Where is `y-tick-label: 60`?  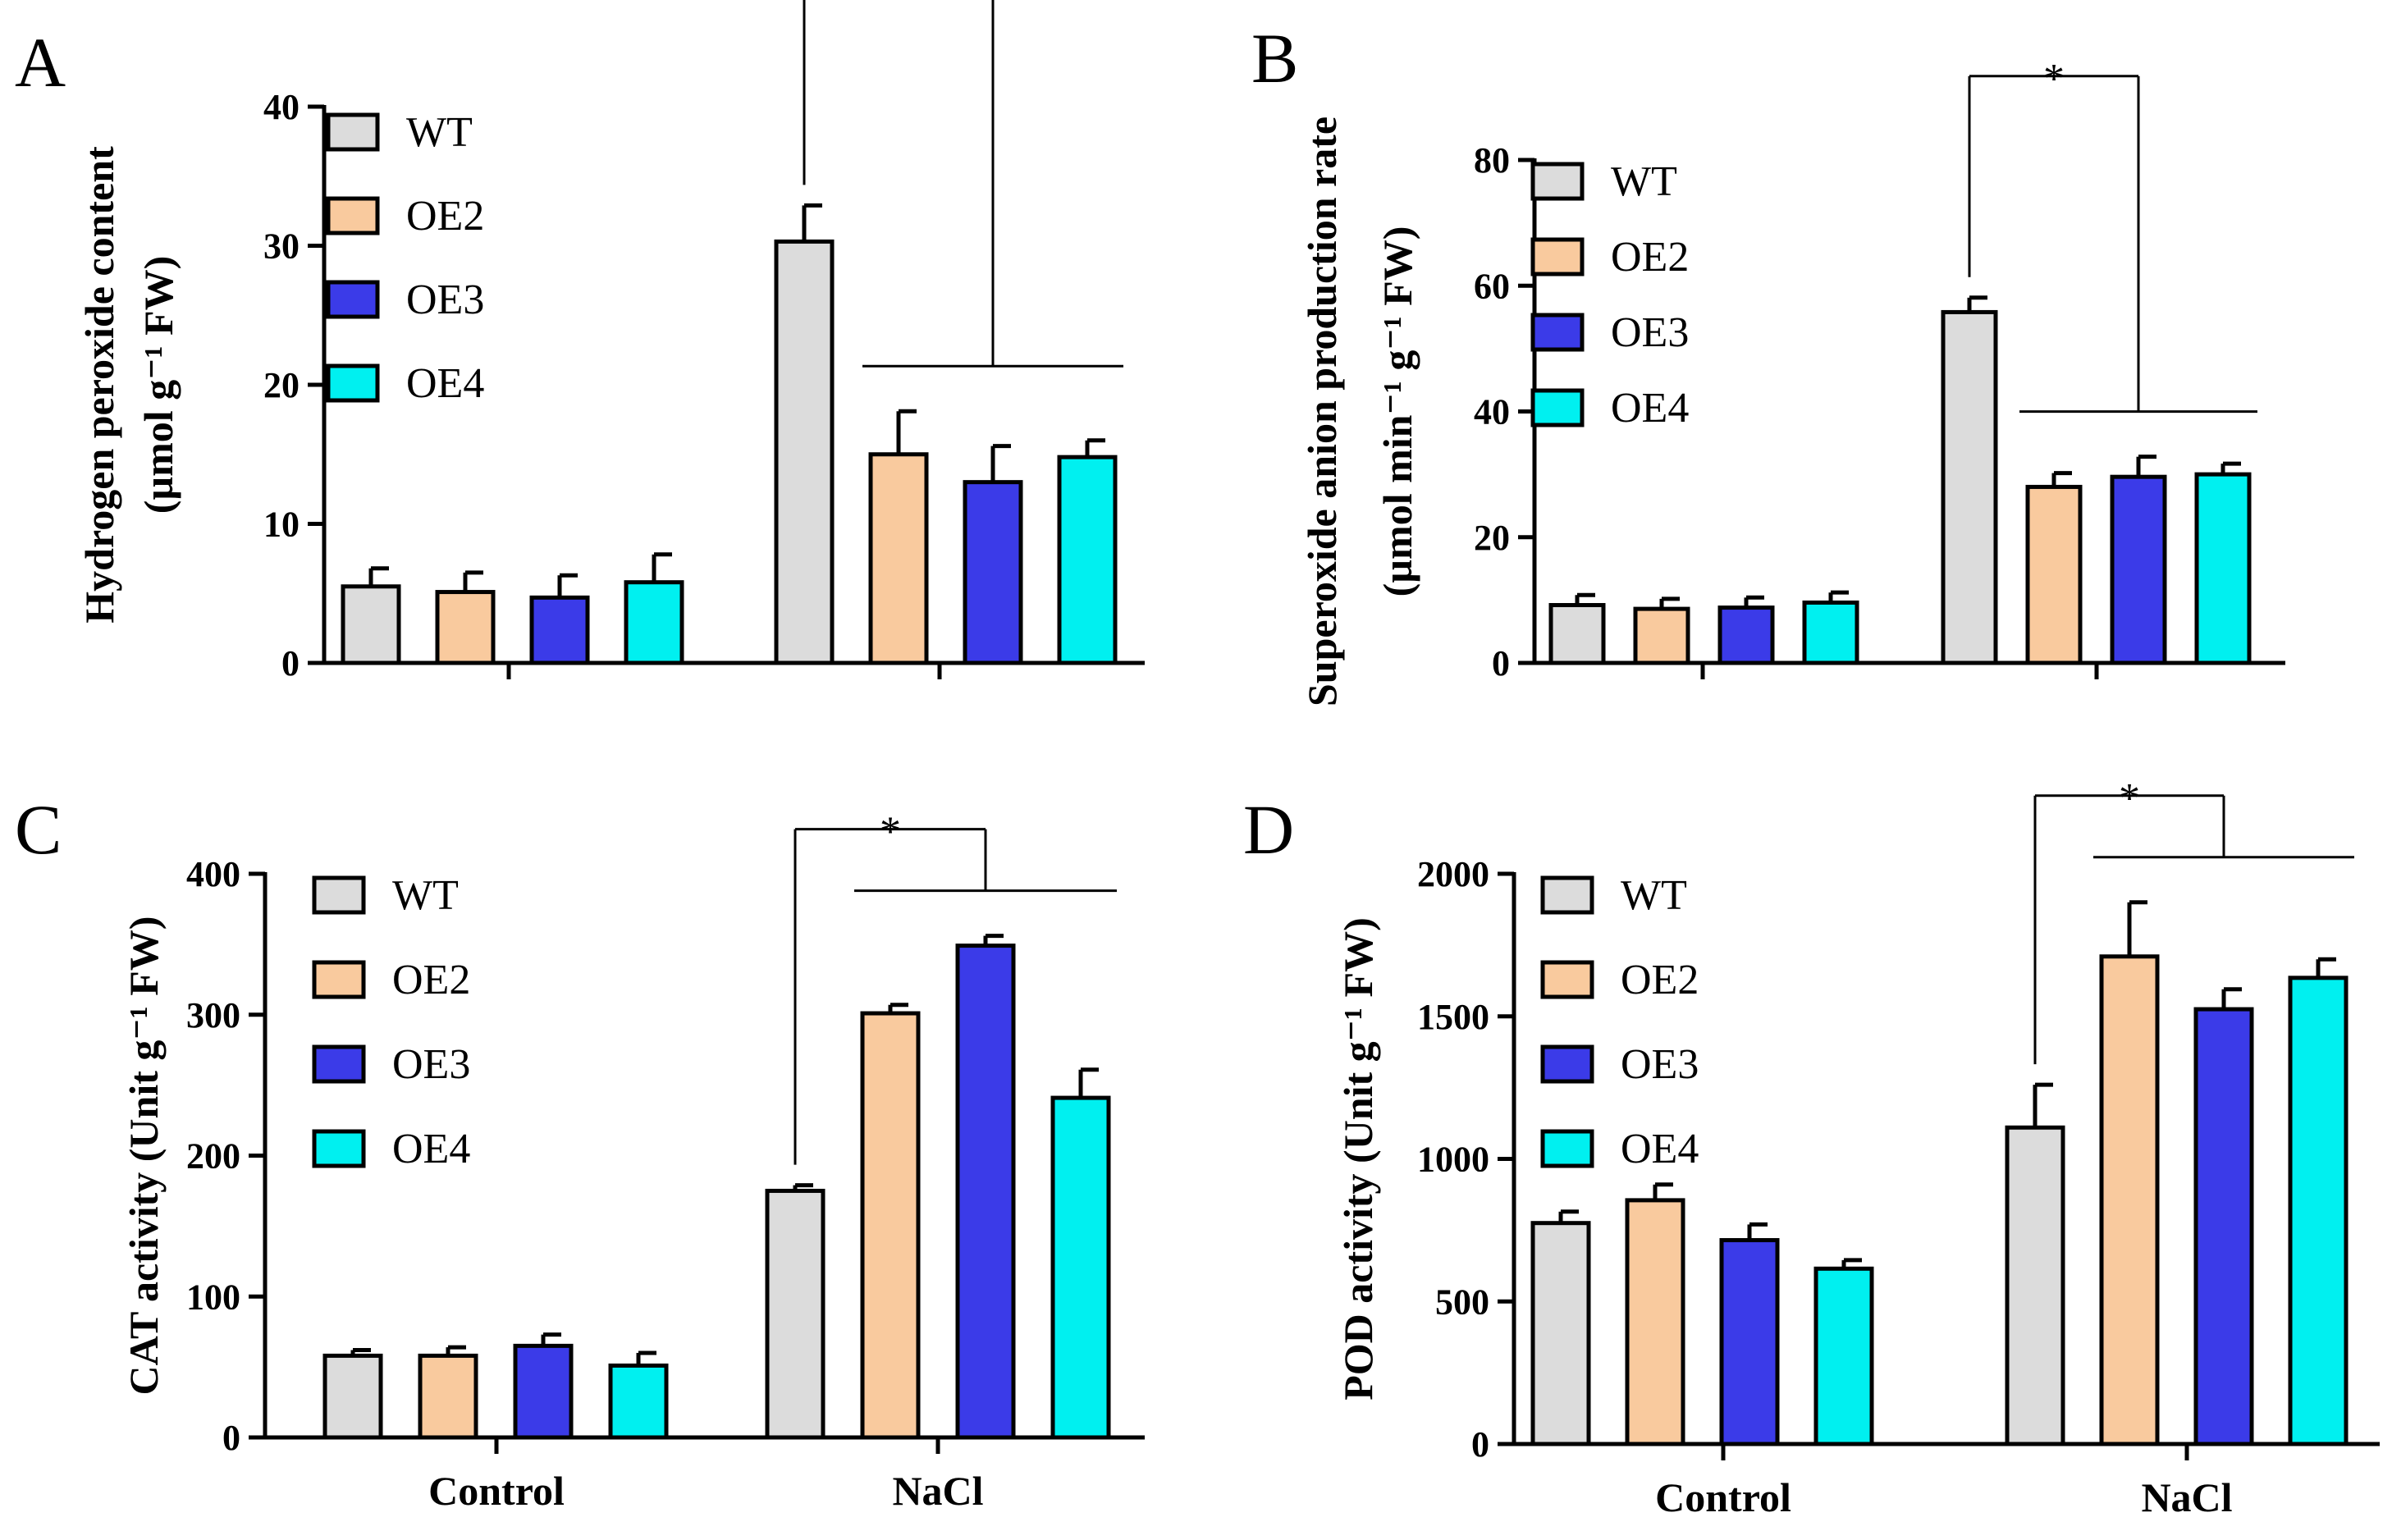
y-tick-label: 60 is located at coordinates (1492, 286).